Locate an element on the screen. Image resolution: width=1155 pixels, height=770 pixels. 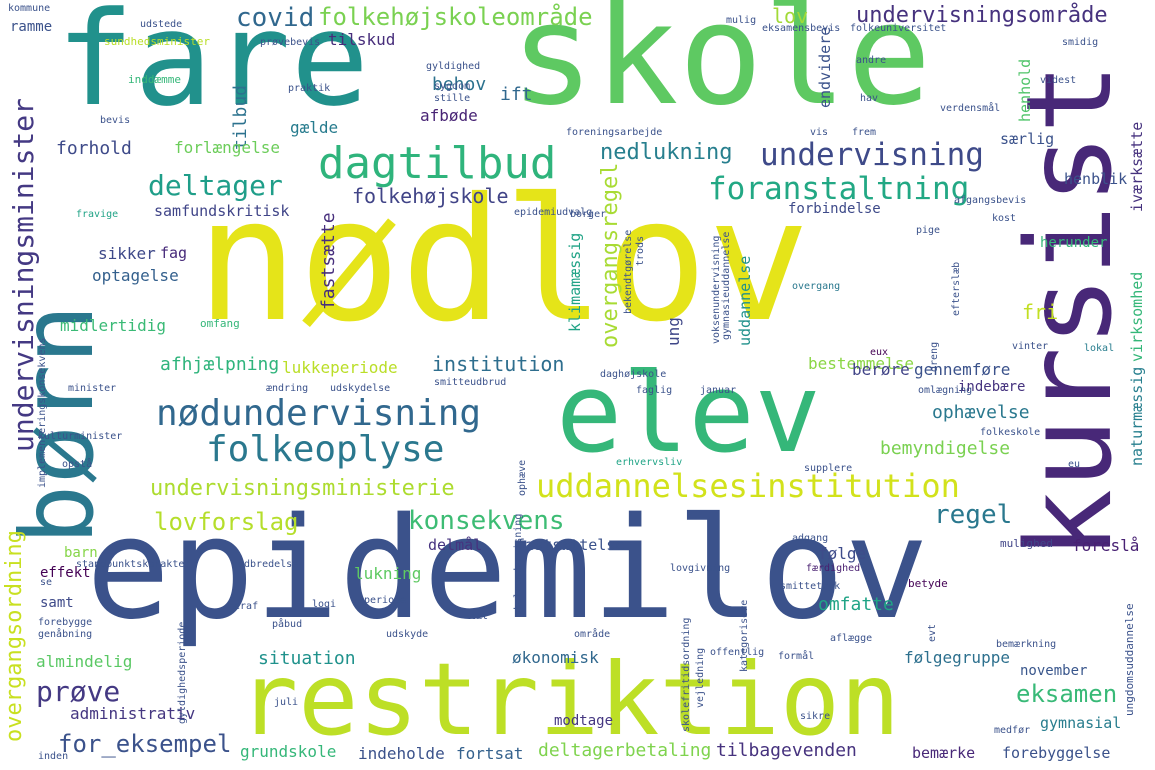
cloud-word: udskydelse is located at coordinates (360, 388).